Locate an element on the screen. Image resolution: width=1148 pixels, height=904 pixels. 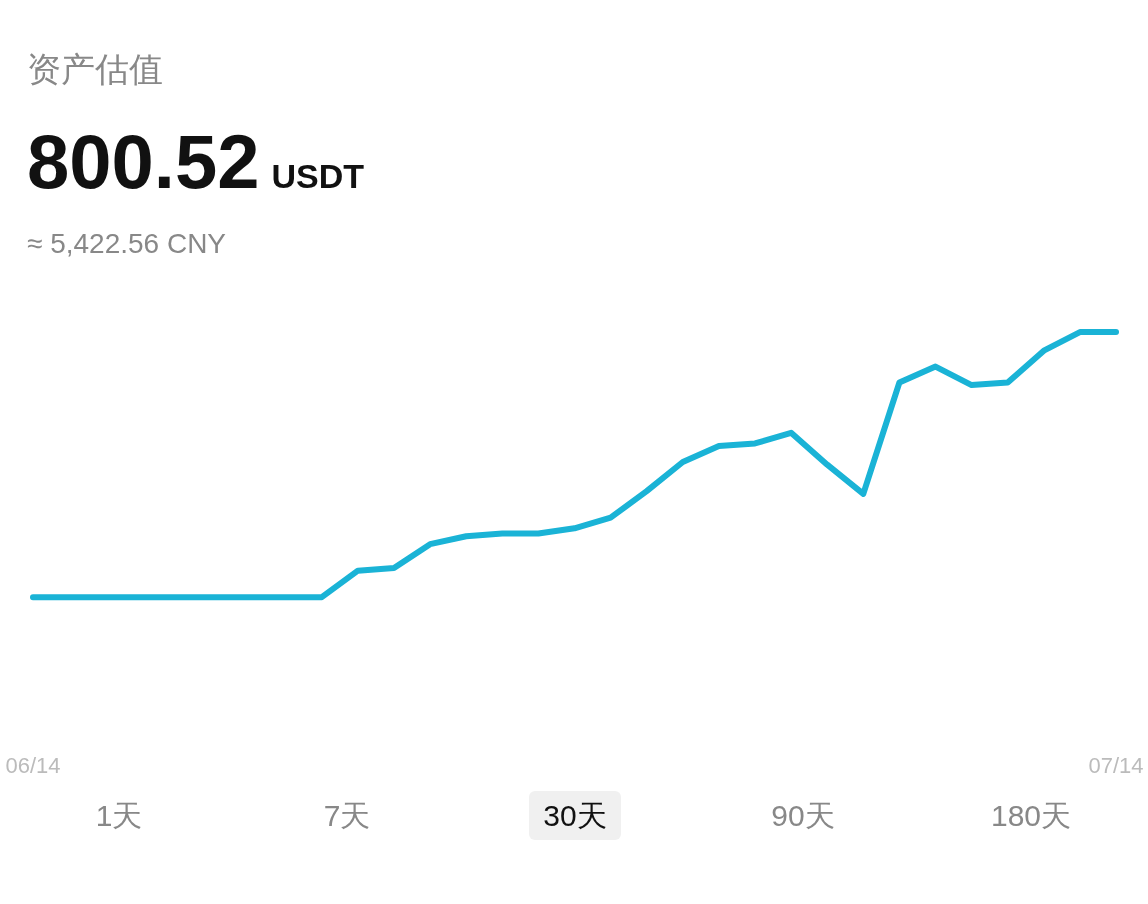
text: 1天 is located at coordinates (119, 815).